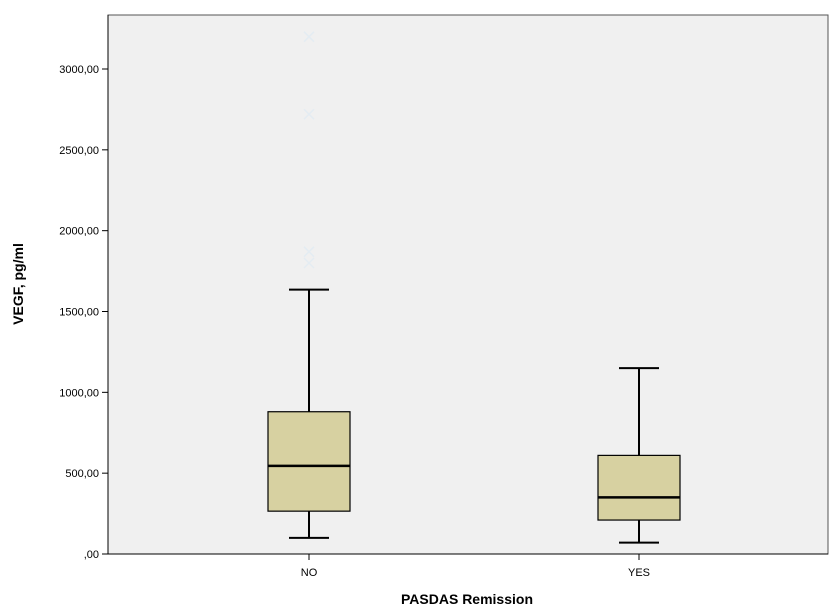 The width and height of the screenshot is (830, 608). Describe the element at coordinates (639, 573) in the screenshot. I see `x-tick-label-yes: YES` at that location.